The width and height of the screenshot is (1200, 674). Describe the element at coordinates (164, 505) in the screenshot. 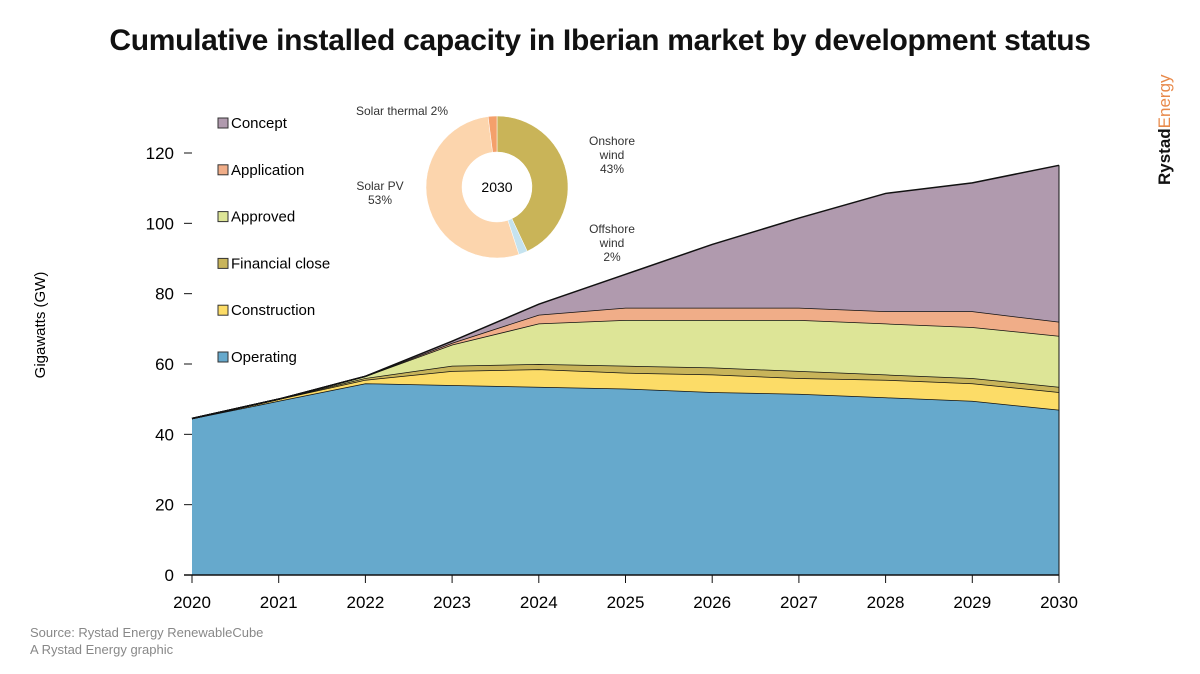

I see `y-tick-label: 20` at that location.